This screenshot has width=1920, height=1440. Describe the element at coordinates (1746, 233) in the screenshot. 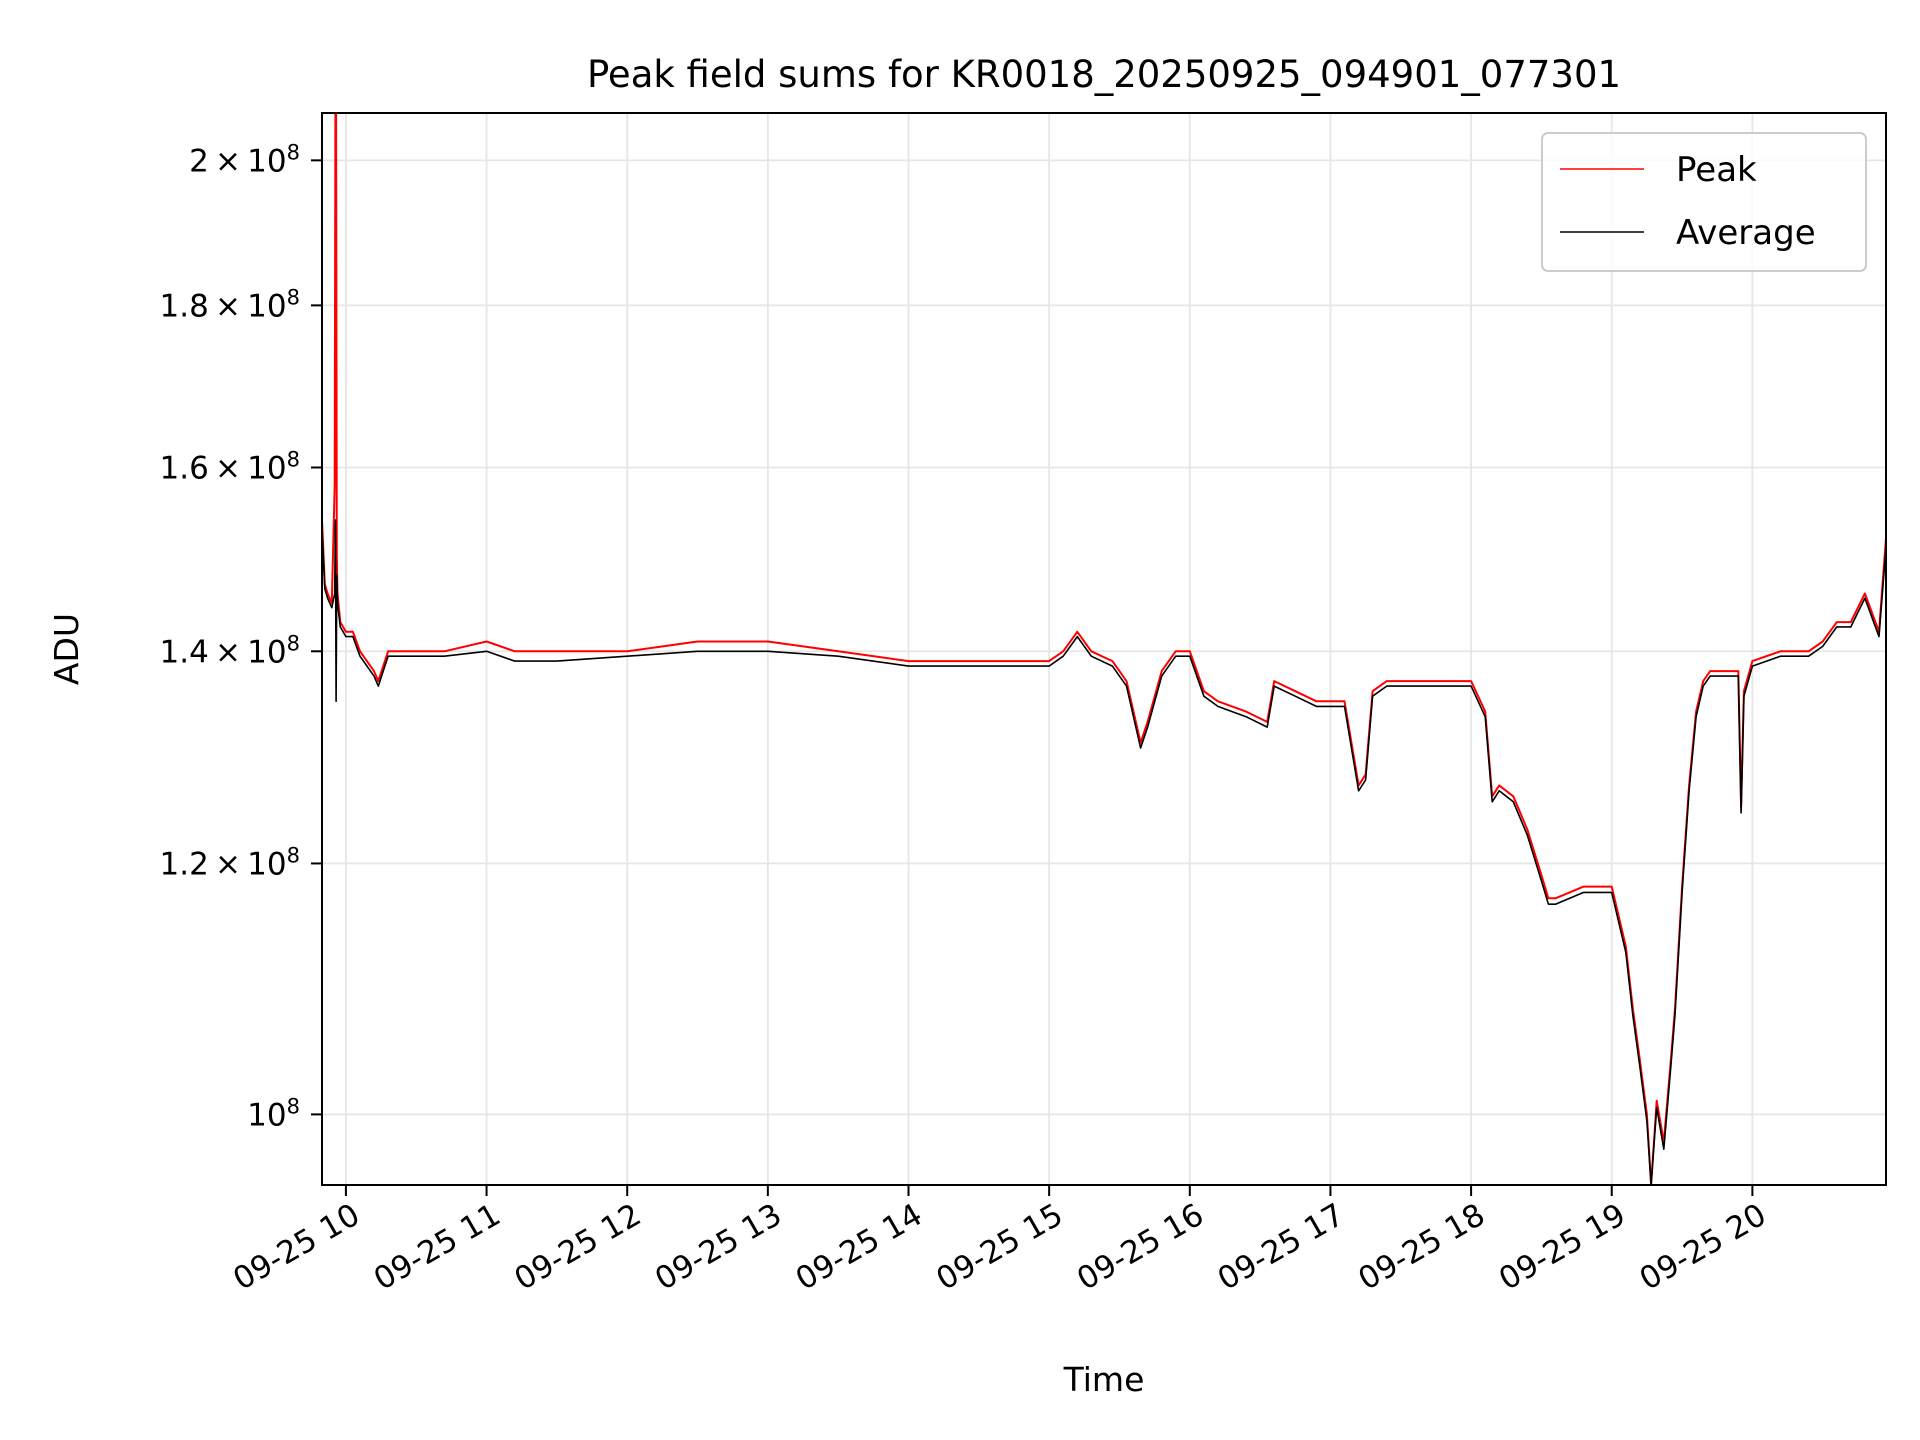

I see `legend-label-average: Average` at that location.